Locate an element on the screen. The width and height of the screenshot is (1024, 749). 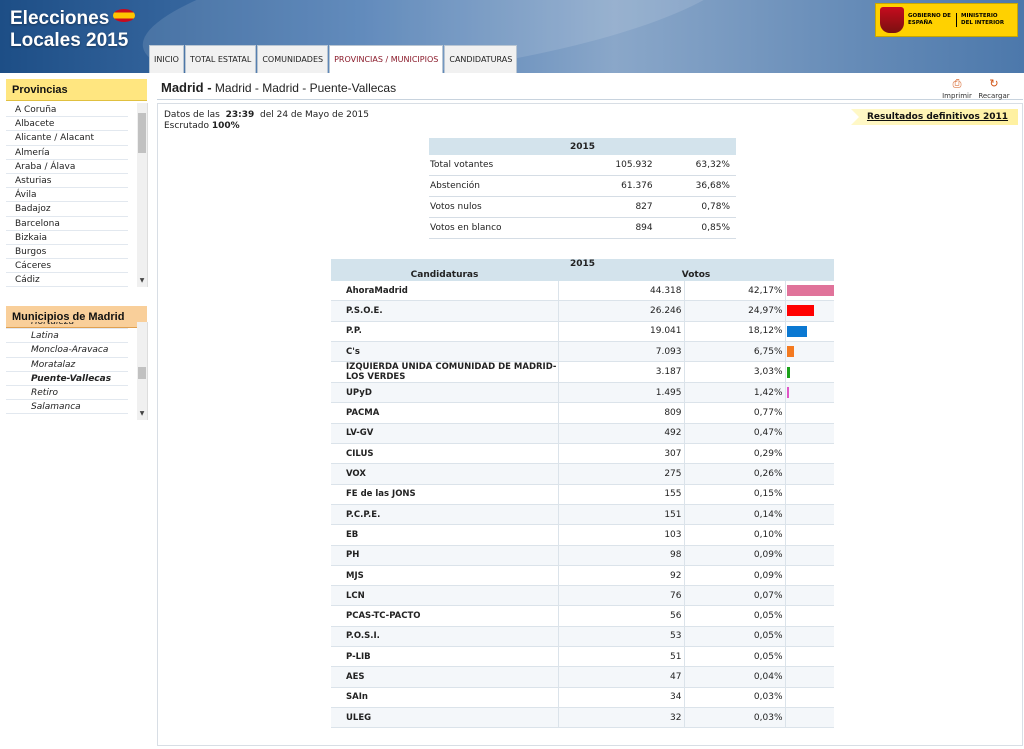
summary-row: Votos en blanco 894 0,85% is located at coordinates (582, 228).